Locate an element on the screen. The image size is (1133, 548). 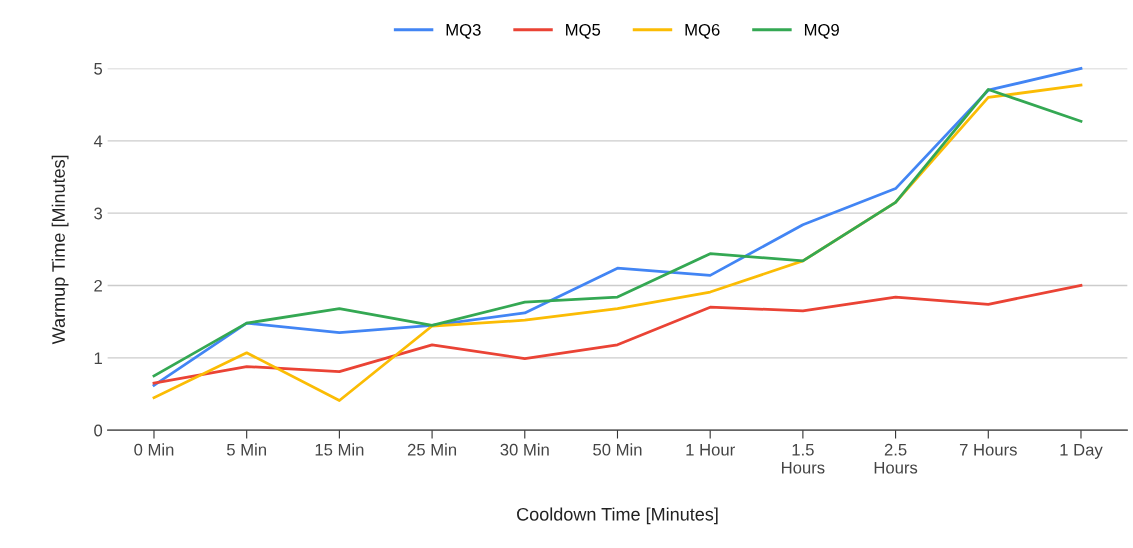
x-tick-label: 7 Hours is located at coordinates (988, 449).